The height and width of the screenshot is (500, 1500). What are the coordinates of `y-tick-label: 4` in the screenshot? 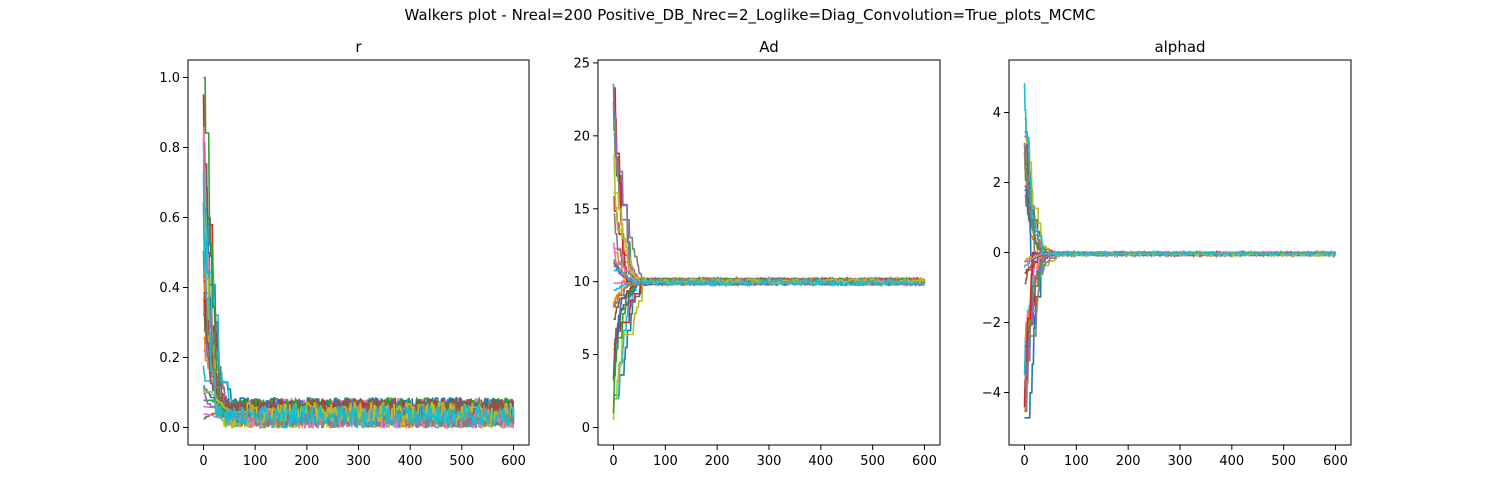 It's located at (997, 113).